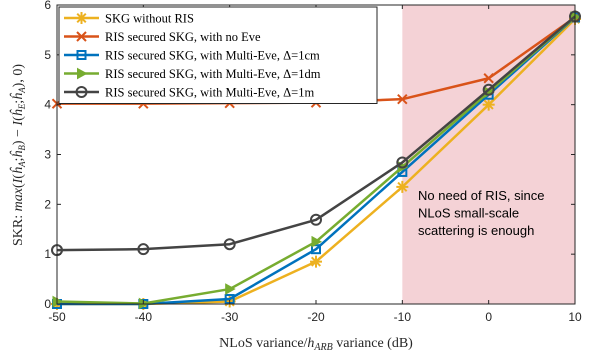  What do you see at coordinates (213, 74) in the screenshot?
I see `legend-entry: RIS secured SKG, with Multi-Eve, Δ=1dm` at bounding box center [213, 74].